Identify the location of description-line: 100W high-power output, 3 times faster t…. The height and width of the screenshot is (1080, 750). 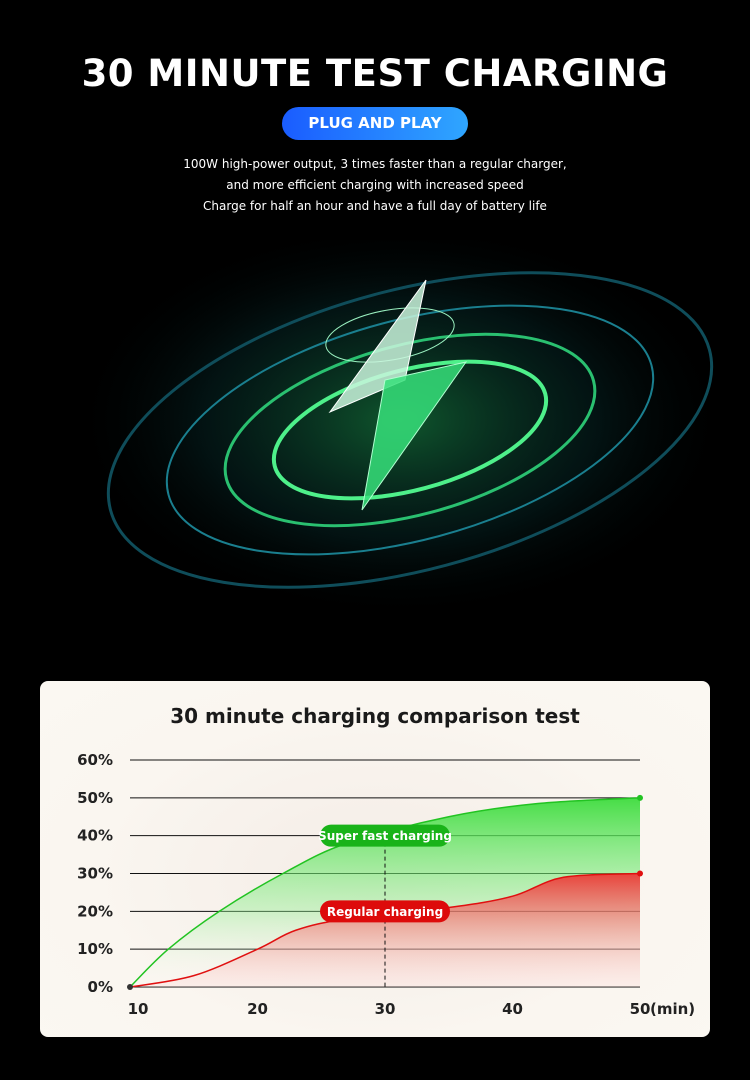
(375, 164).